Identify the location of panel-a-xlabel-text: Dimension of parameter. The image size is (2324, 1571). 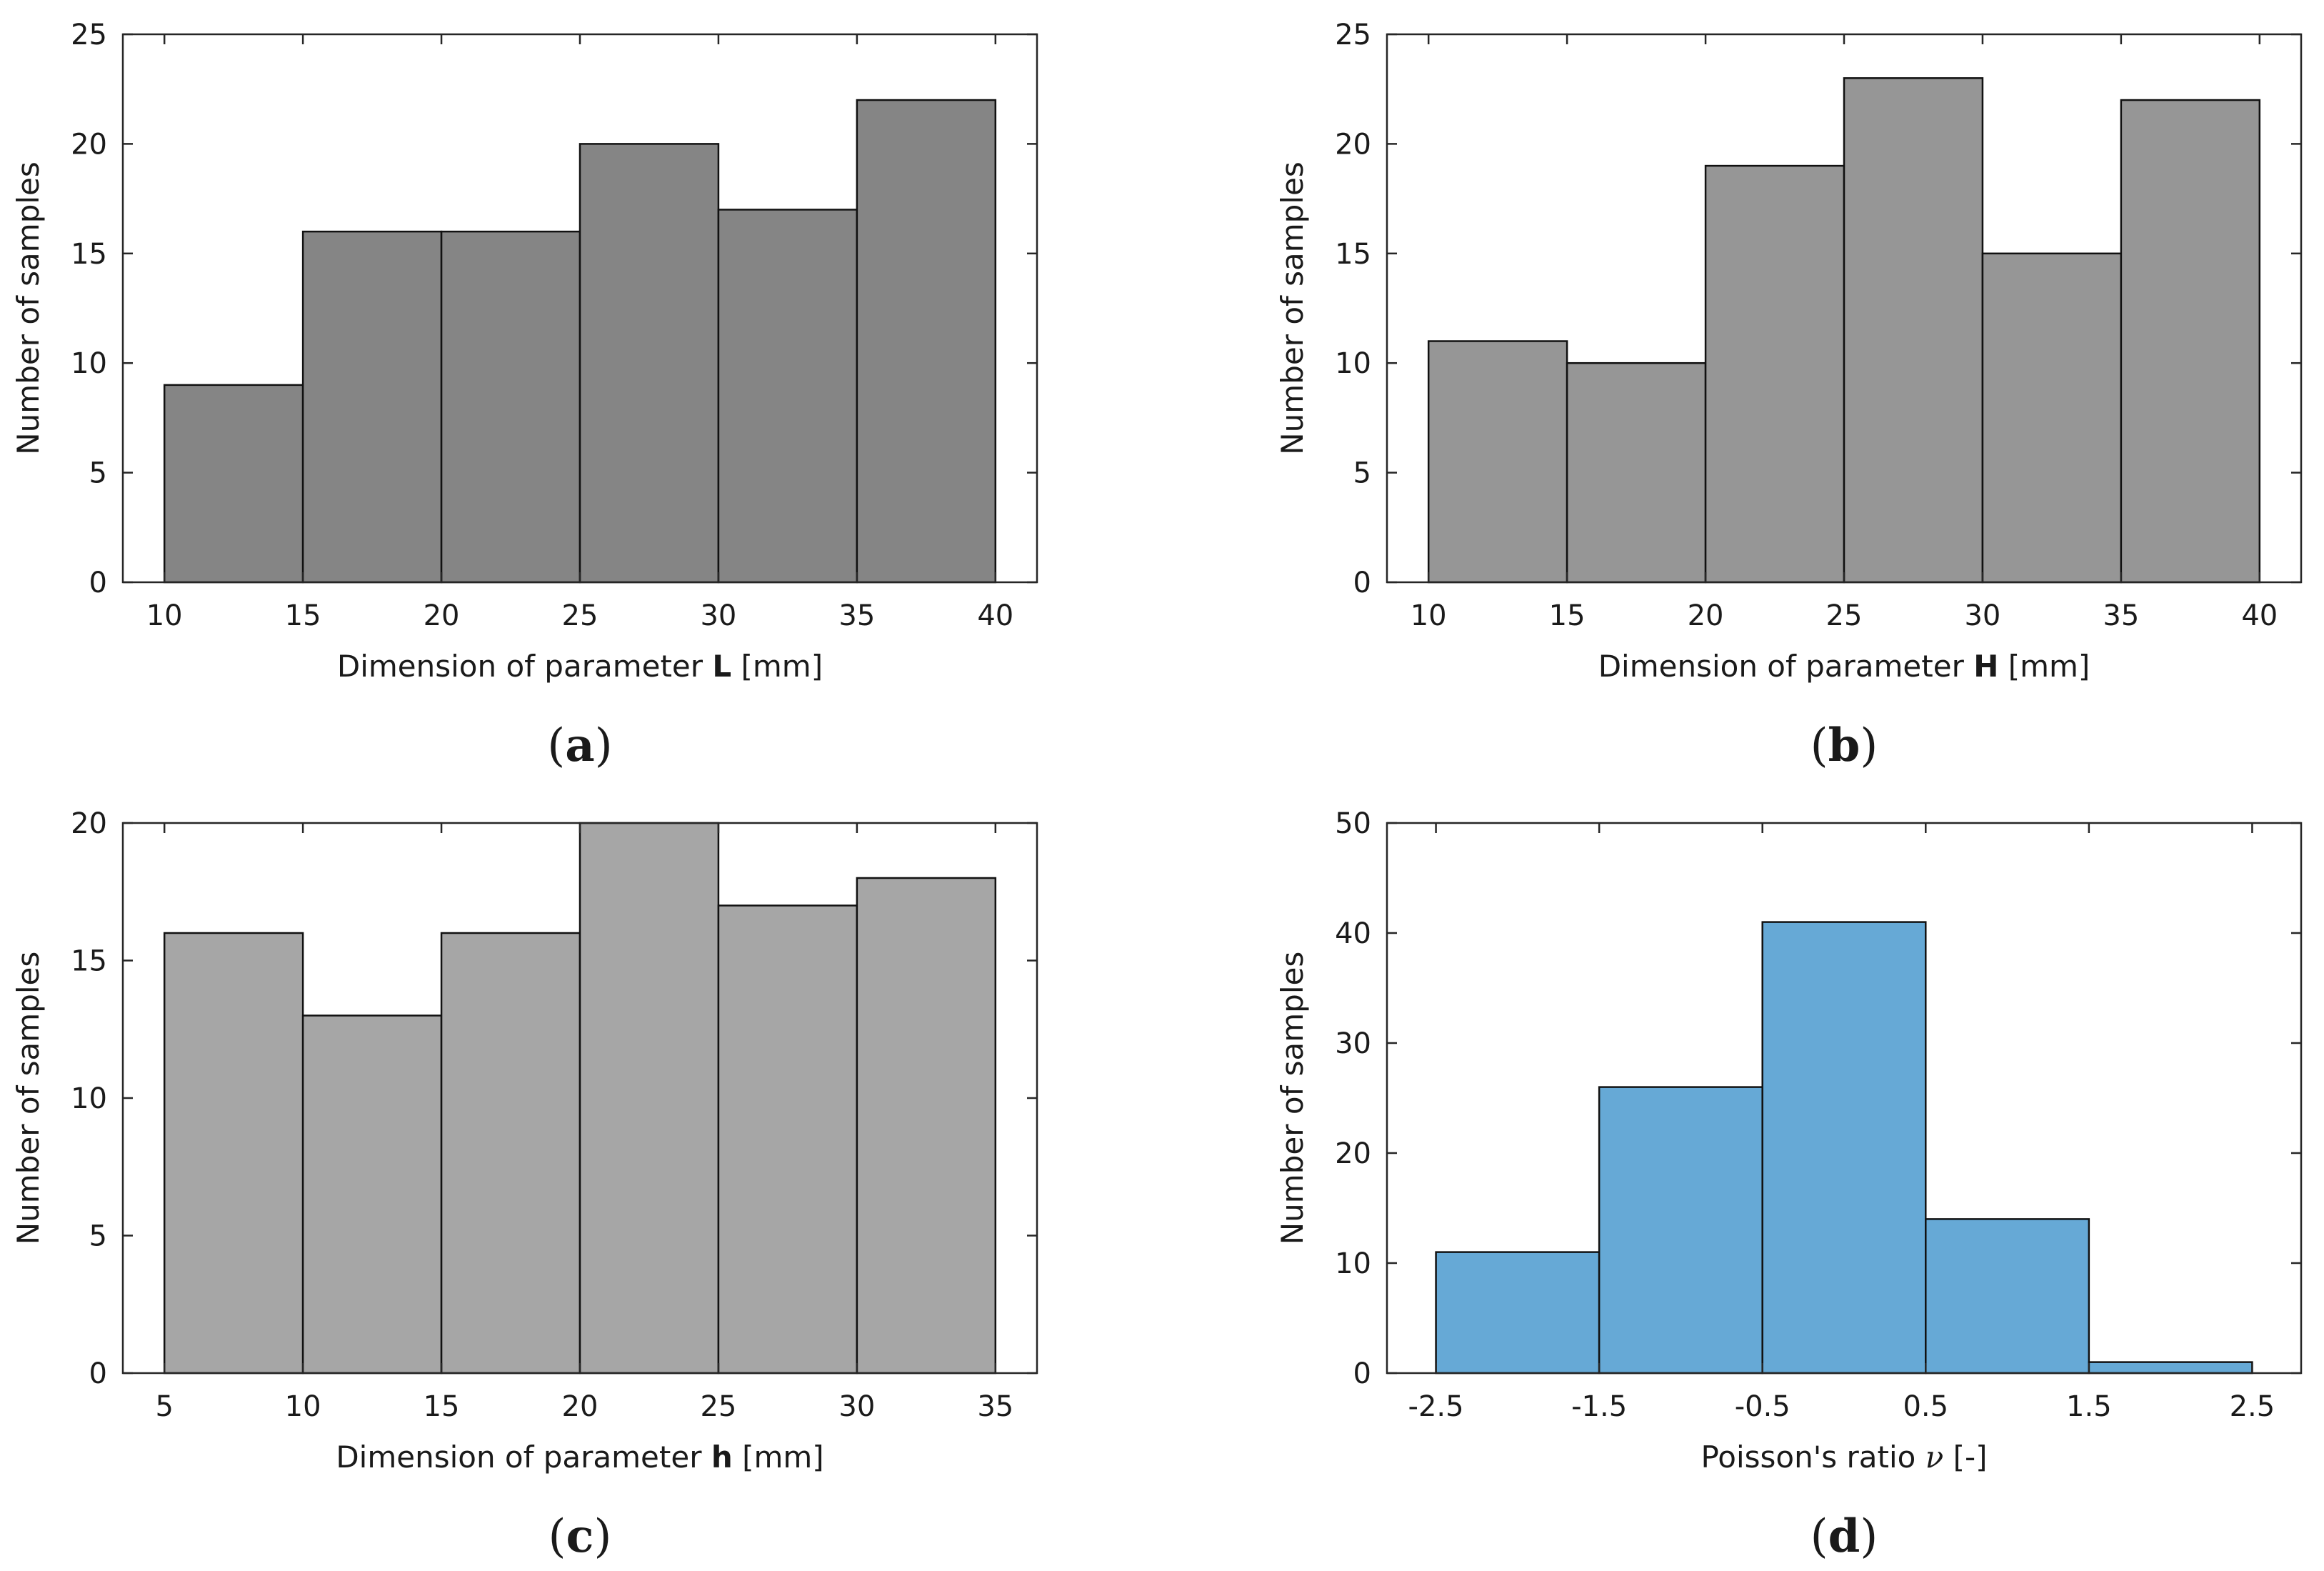
(525, 666).